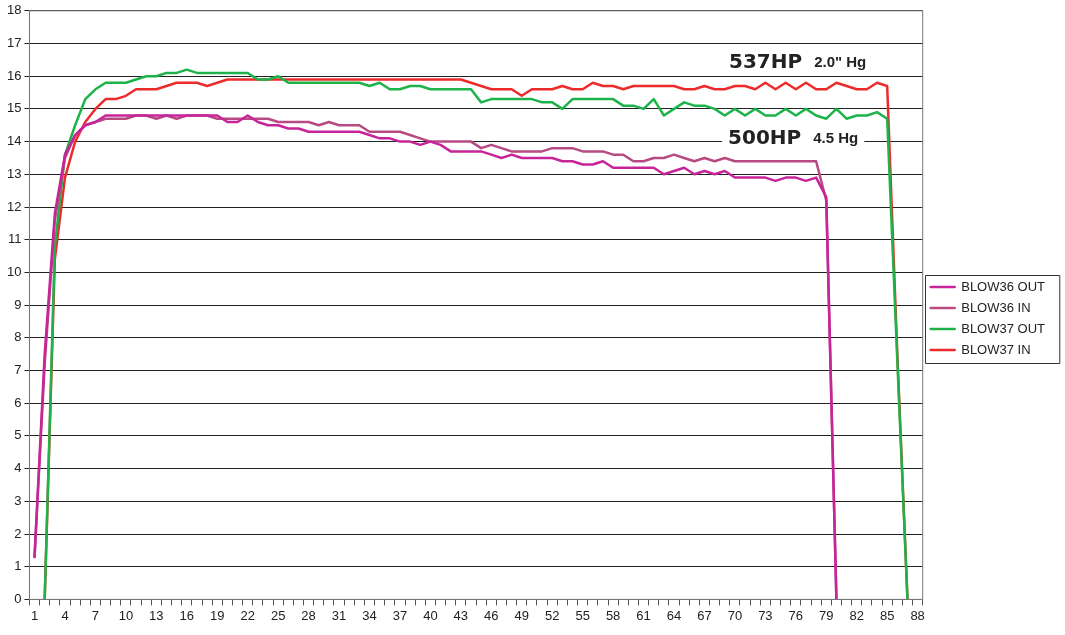 Image resolution: width=1065 pixels, height=635 pixels. Describe the element at coordinates (187, 615) in the screenshot. I see `x-tick-label: 16` at that location.